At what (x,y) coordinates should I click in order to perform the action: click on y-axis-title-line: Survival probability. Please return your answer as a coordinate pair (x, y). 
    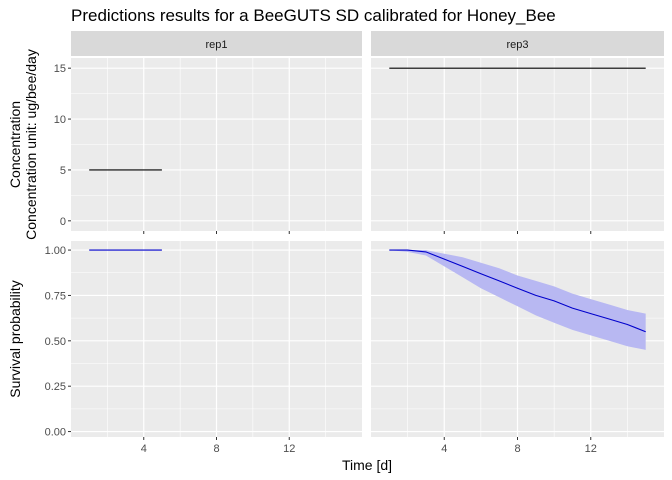
    Looking at the image, I should click on (15, 339).